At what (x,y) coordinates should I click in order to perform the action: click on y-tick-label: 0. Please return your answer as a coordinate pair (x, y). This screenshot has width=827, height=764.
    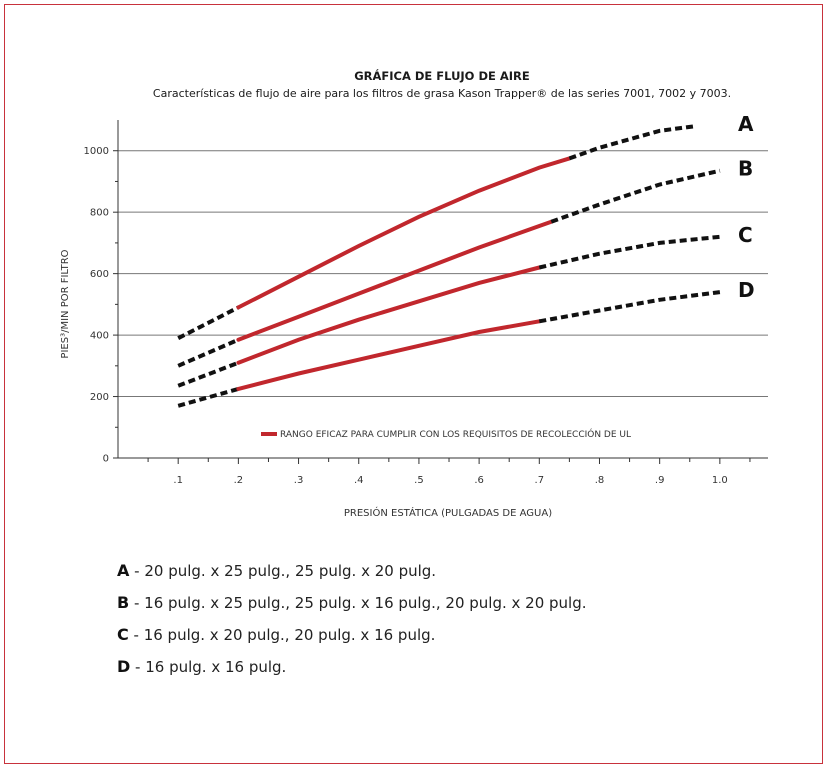
    Looking at the image, I should click on (106, 459).